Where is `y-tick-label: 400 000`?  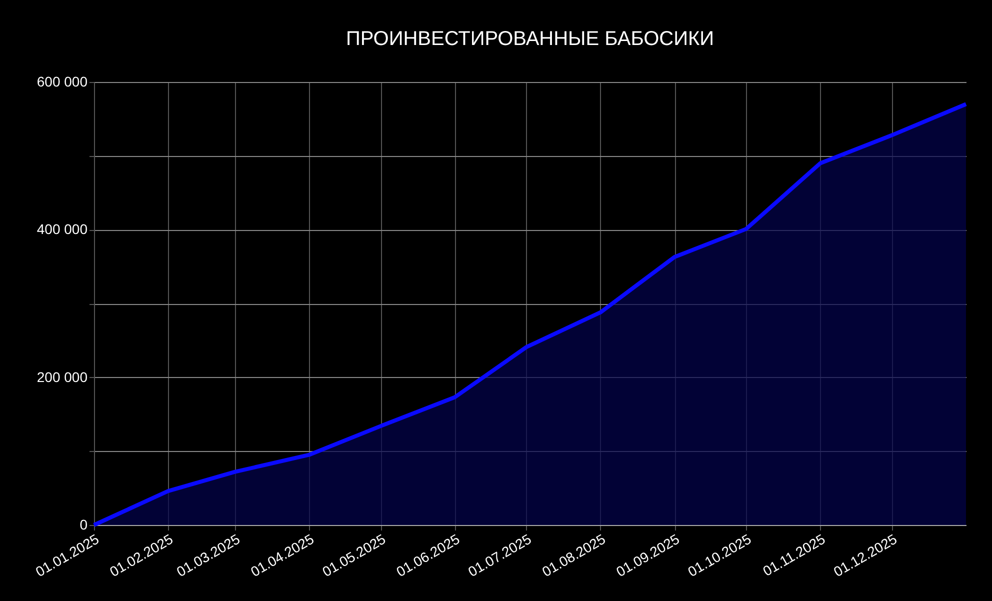
y-tick-label: 400 000 is located at coordinates (62, 229).